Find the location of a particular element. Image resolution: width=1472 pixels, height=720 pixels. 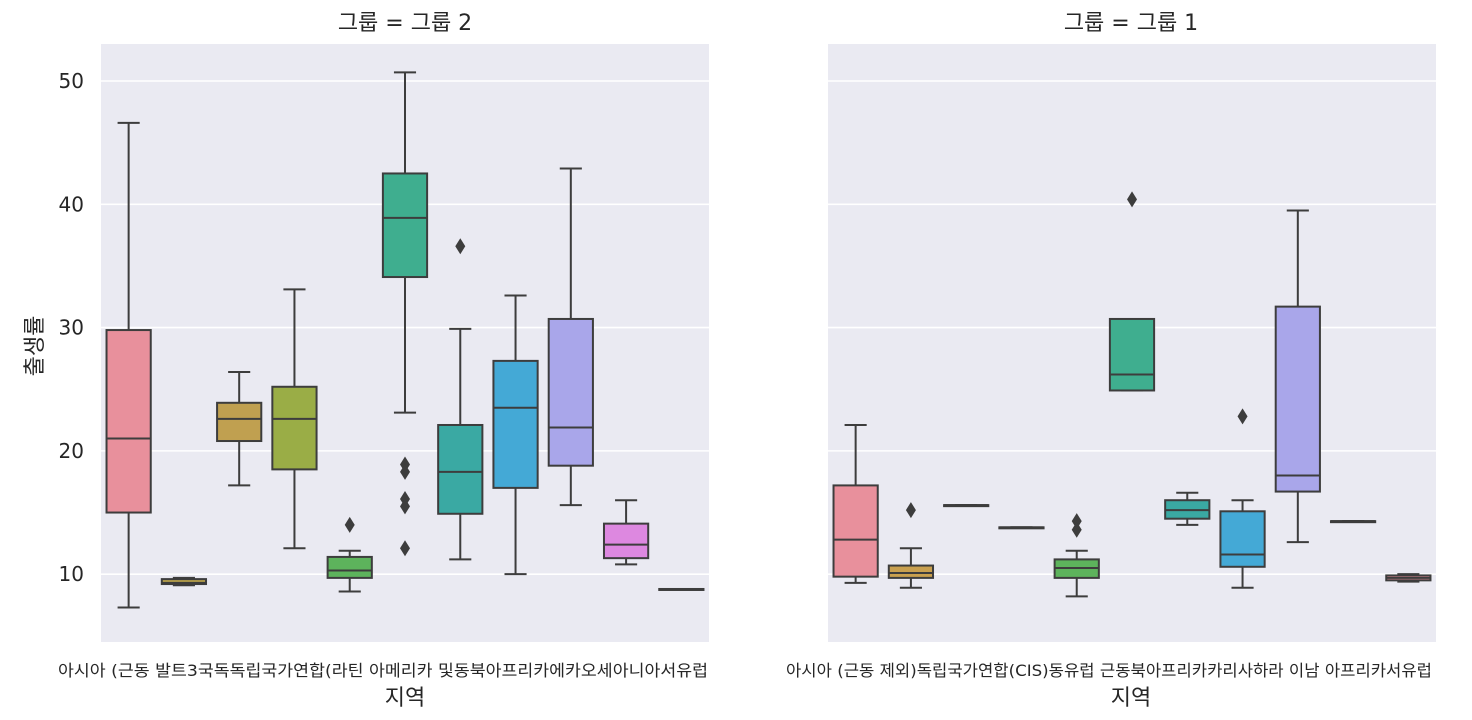

y-tick-label: 30 is located at coordinates (71, 328).